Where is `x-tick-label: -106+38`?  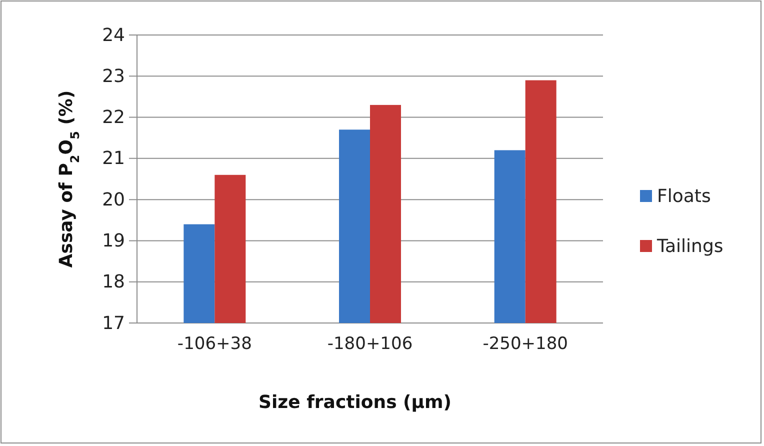 x-tick-label: -106+38 is located at coordinates (214, 344).